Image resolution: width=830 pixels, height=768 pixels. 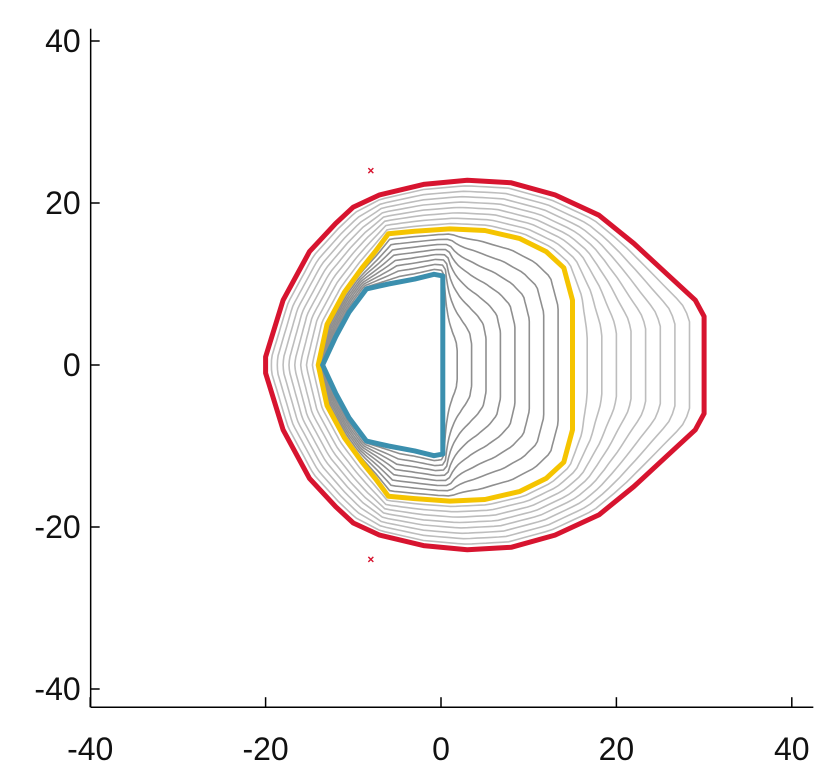 What do you see at coordinates (57, 527) in the screenshot?
I see `y-tick-label: -20` at bounding box center [57, 527].